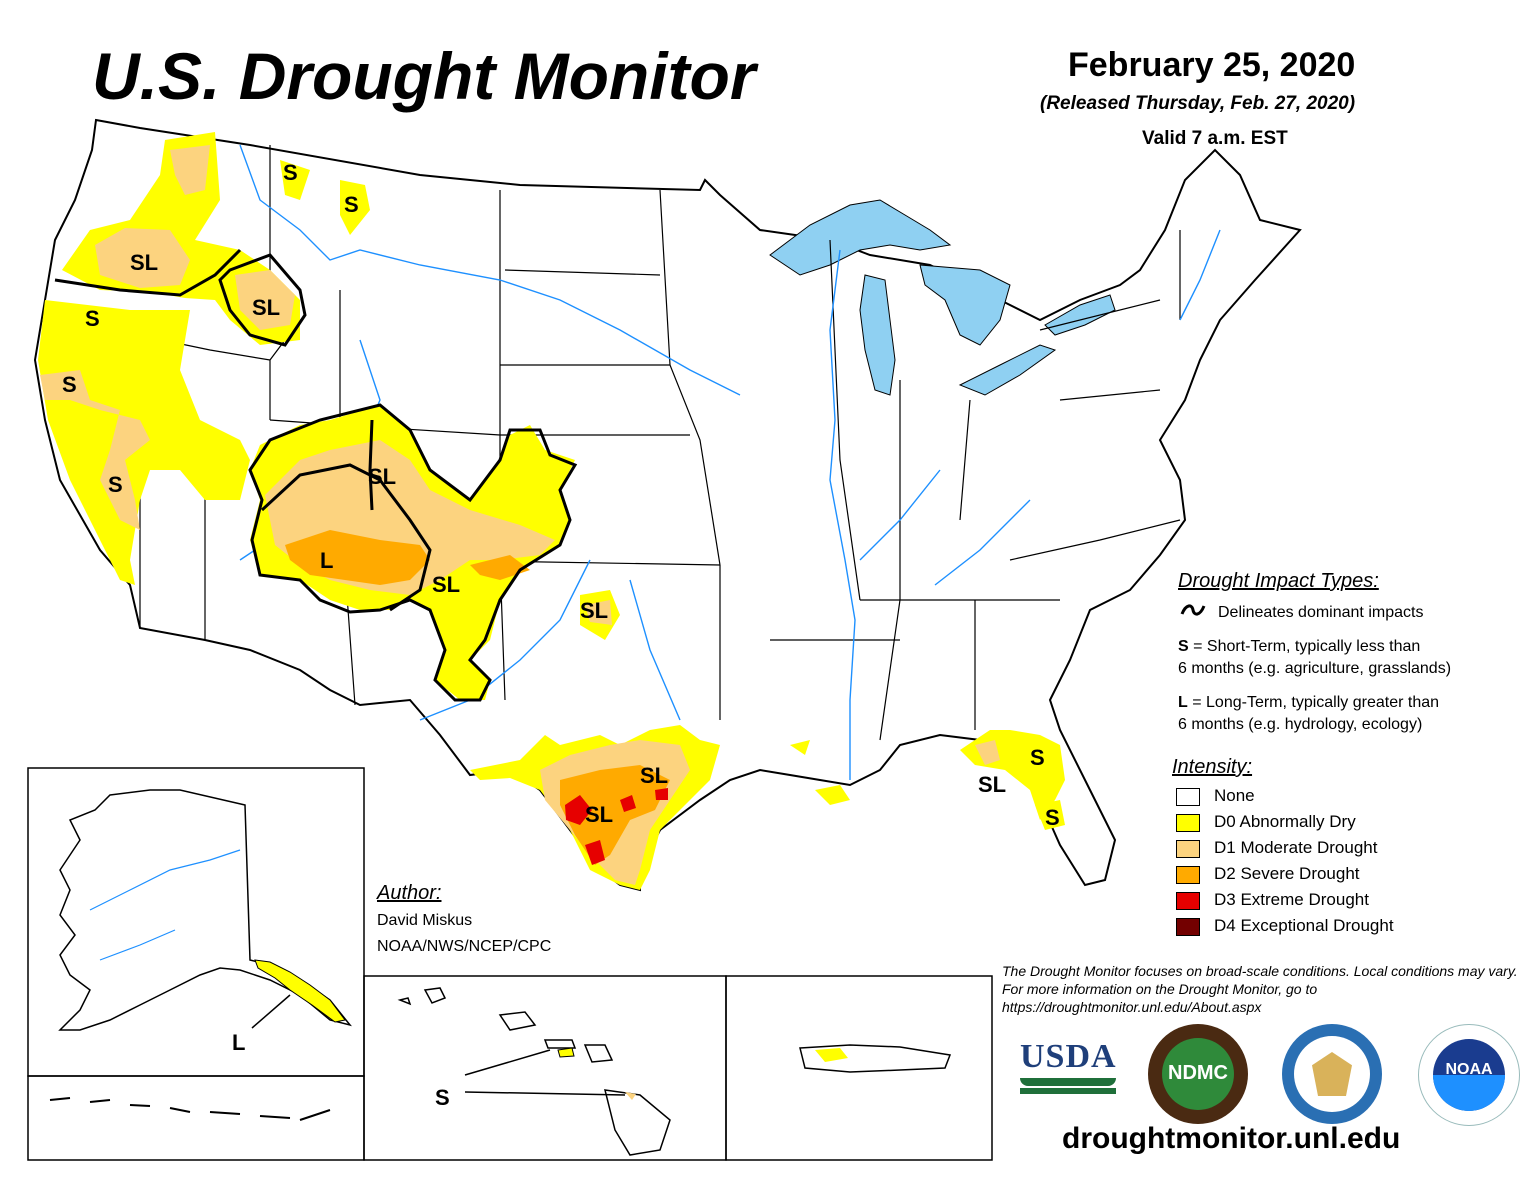  I want to click on intensity-label: D0 Abnormally Dry, so click(1285, 821).